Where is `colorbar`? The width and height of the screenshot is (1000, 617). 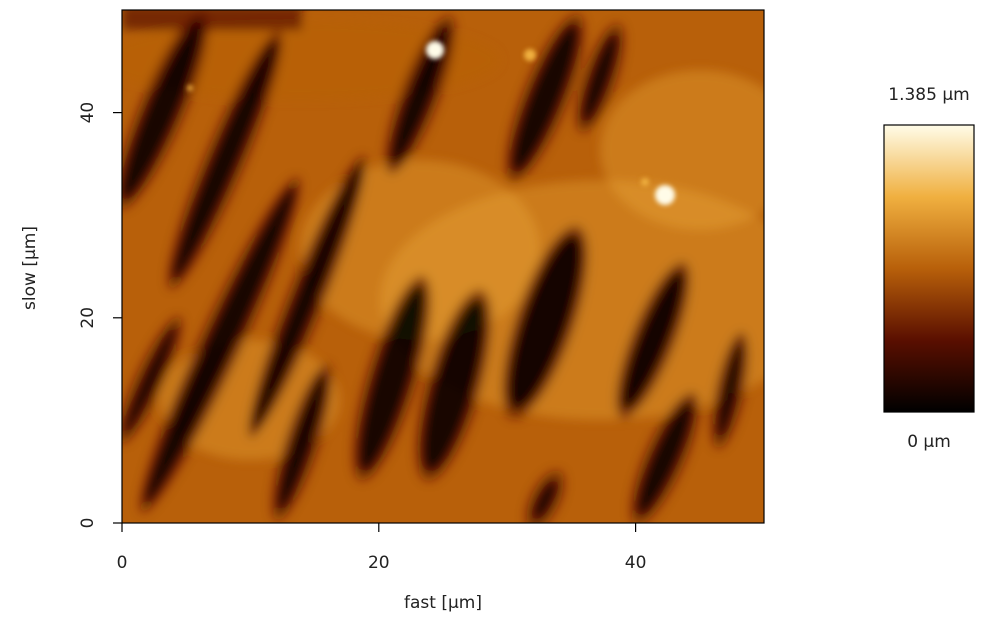 colorbar is located at coordinates (929, 268).